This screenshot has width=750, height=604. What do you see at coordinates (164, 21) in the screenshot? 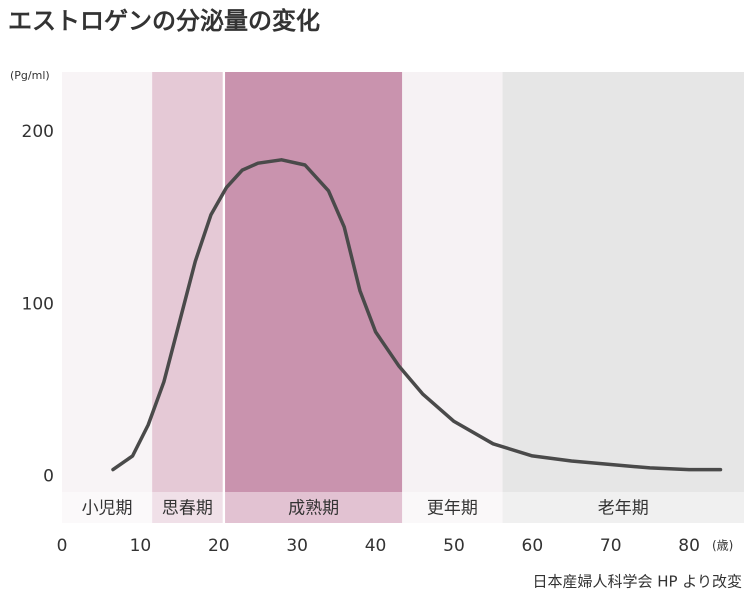
I see `chart-title: エストロゲンの分泌量の変化` at bounding box center [164, 21].